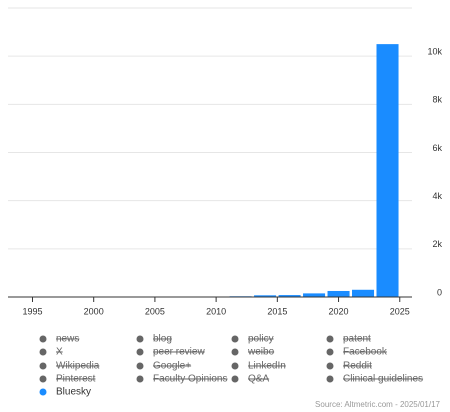 The image size is (450, 412). Describe the element at coordinates (434, 52) in the screenshot. I see `y-tick-label: 10k` at that location.